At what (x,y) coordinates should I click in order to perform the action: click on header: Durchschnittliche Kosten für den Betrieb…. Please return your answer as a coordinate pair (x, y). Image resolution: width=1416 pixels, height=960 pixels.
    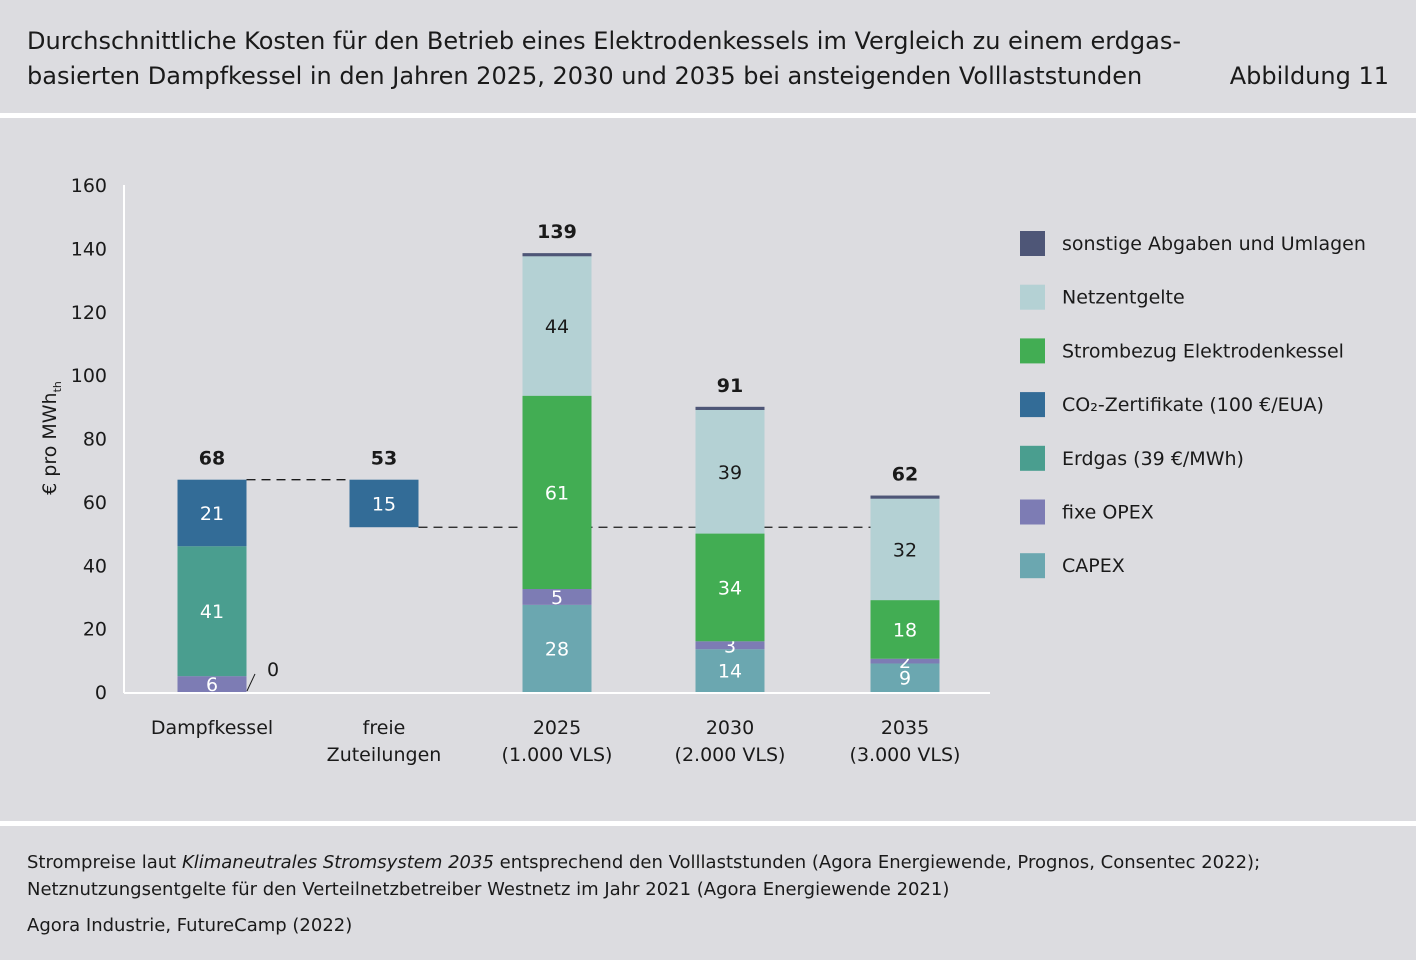
    Looking at the image, I should click on (708, 56).